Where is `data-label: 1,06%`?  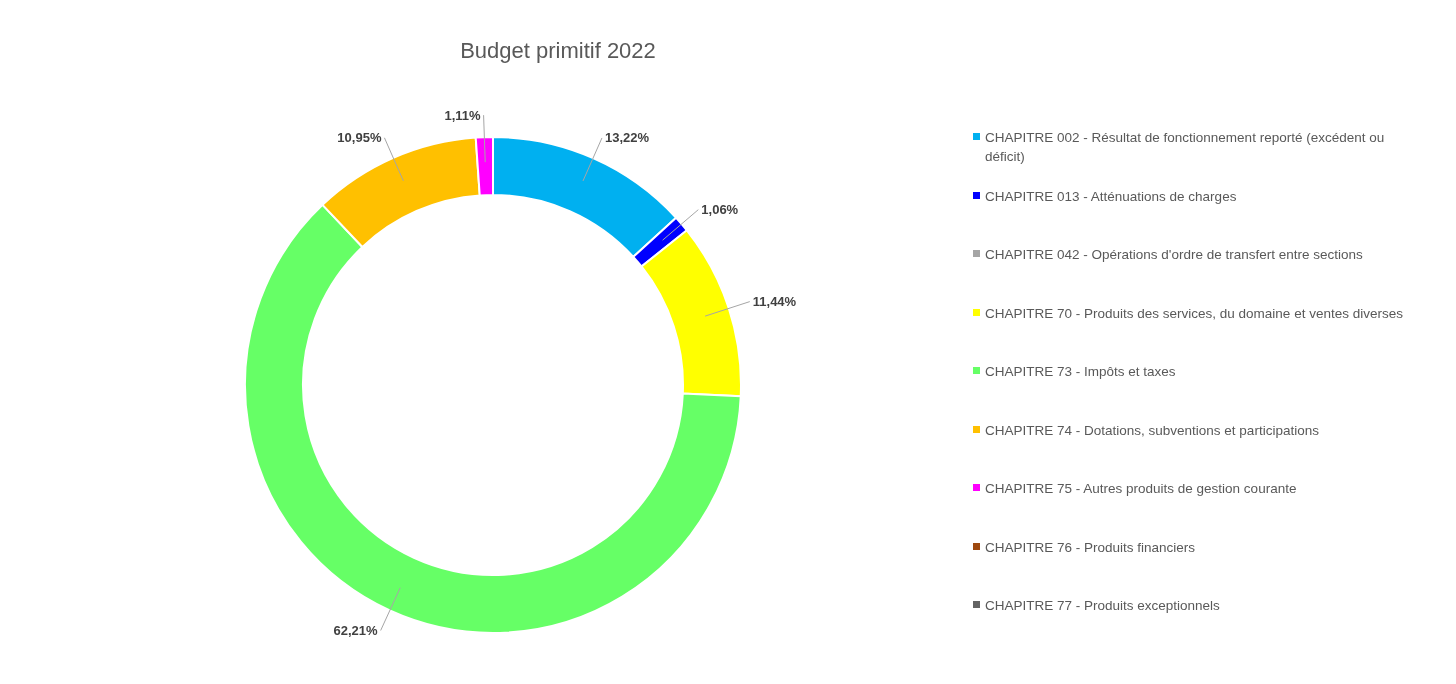
data-label: 1,06% is located at coordinates (720, 210).